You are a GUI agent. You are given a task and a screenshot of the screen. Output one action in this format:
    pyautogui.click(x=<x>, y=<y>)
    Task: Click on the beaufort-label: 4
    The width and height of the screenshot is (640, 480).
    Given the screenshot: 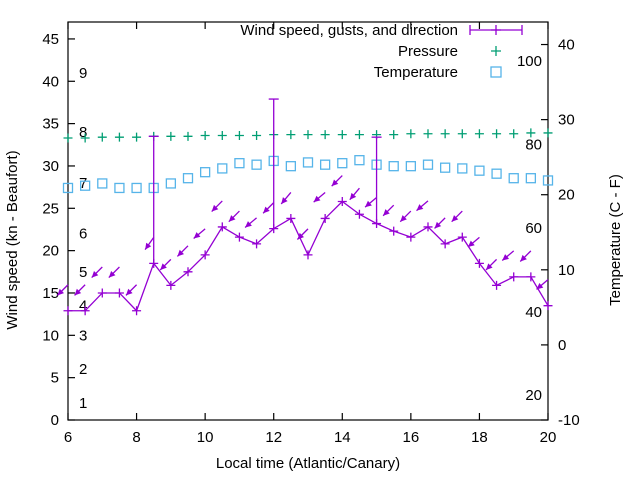 What is the action you would take?
    pyautogui.click(x=83, y=306)
    